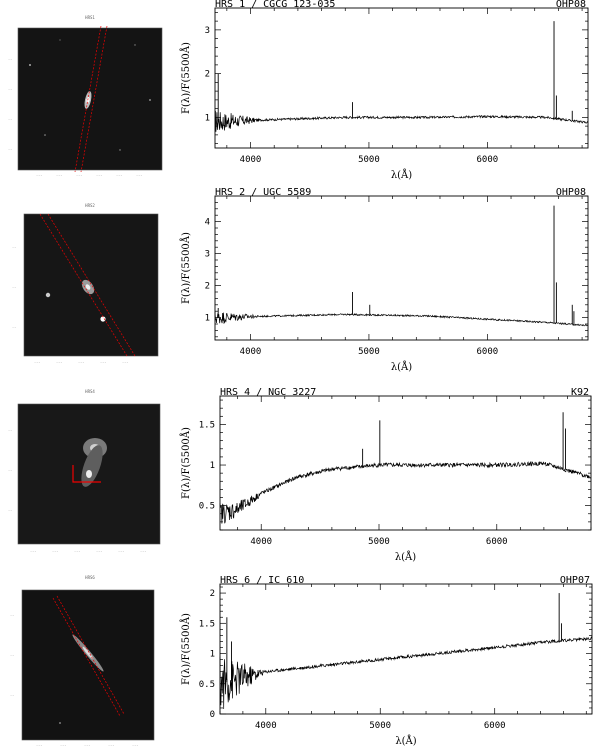 The width and height of the screenshot is (600, 750). I want to click on observatory-code: OHP08, so click(571, 5).